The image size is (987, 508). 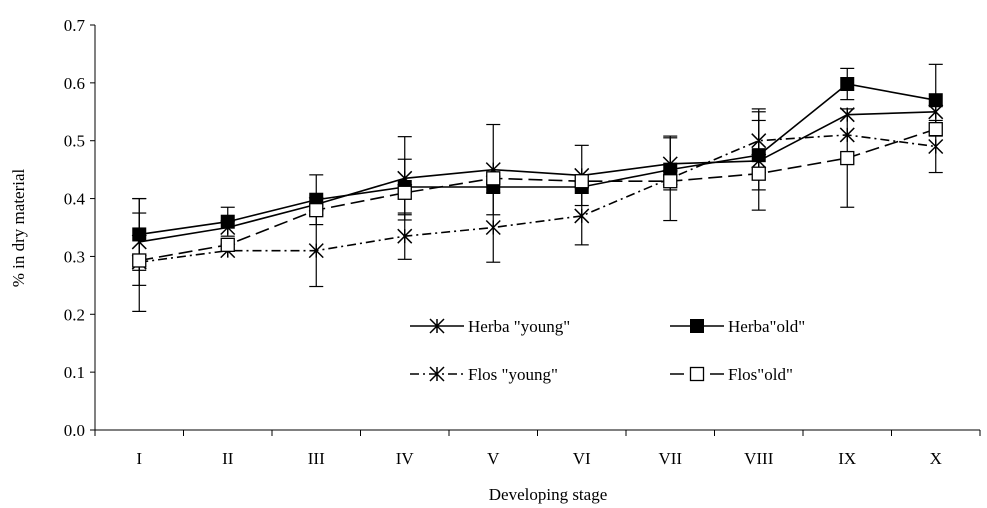 What do you see at coordinates (139, 458) in the screenshot?
I see `x-tick-label: I` at bounding box center [139, 458].